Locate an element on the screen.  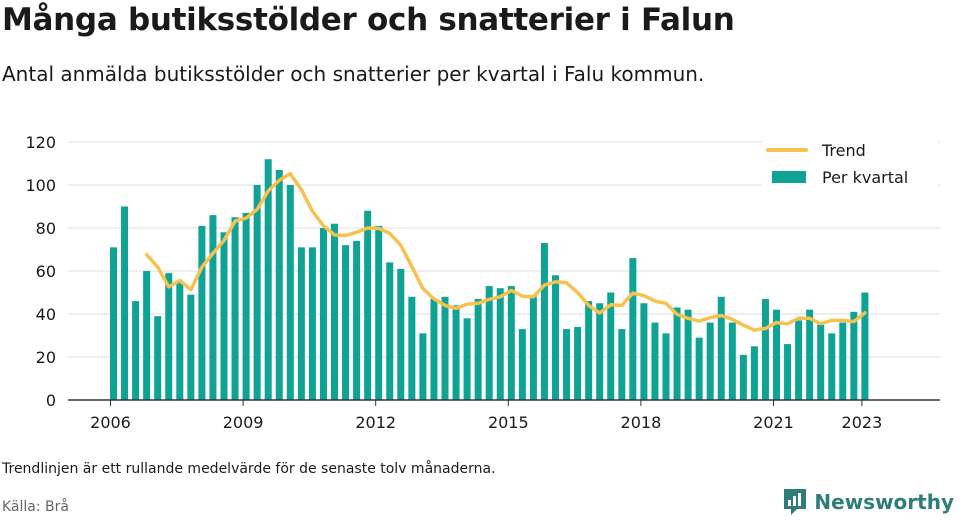
x-axis: 2006 2009 2012 2015 2018 2021 2023 is located at coordinates (504, 415).